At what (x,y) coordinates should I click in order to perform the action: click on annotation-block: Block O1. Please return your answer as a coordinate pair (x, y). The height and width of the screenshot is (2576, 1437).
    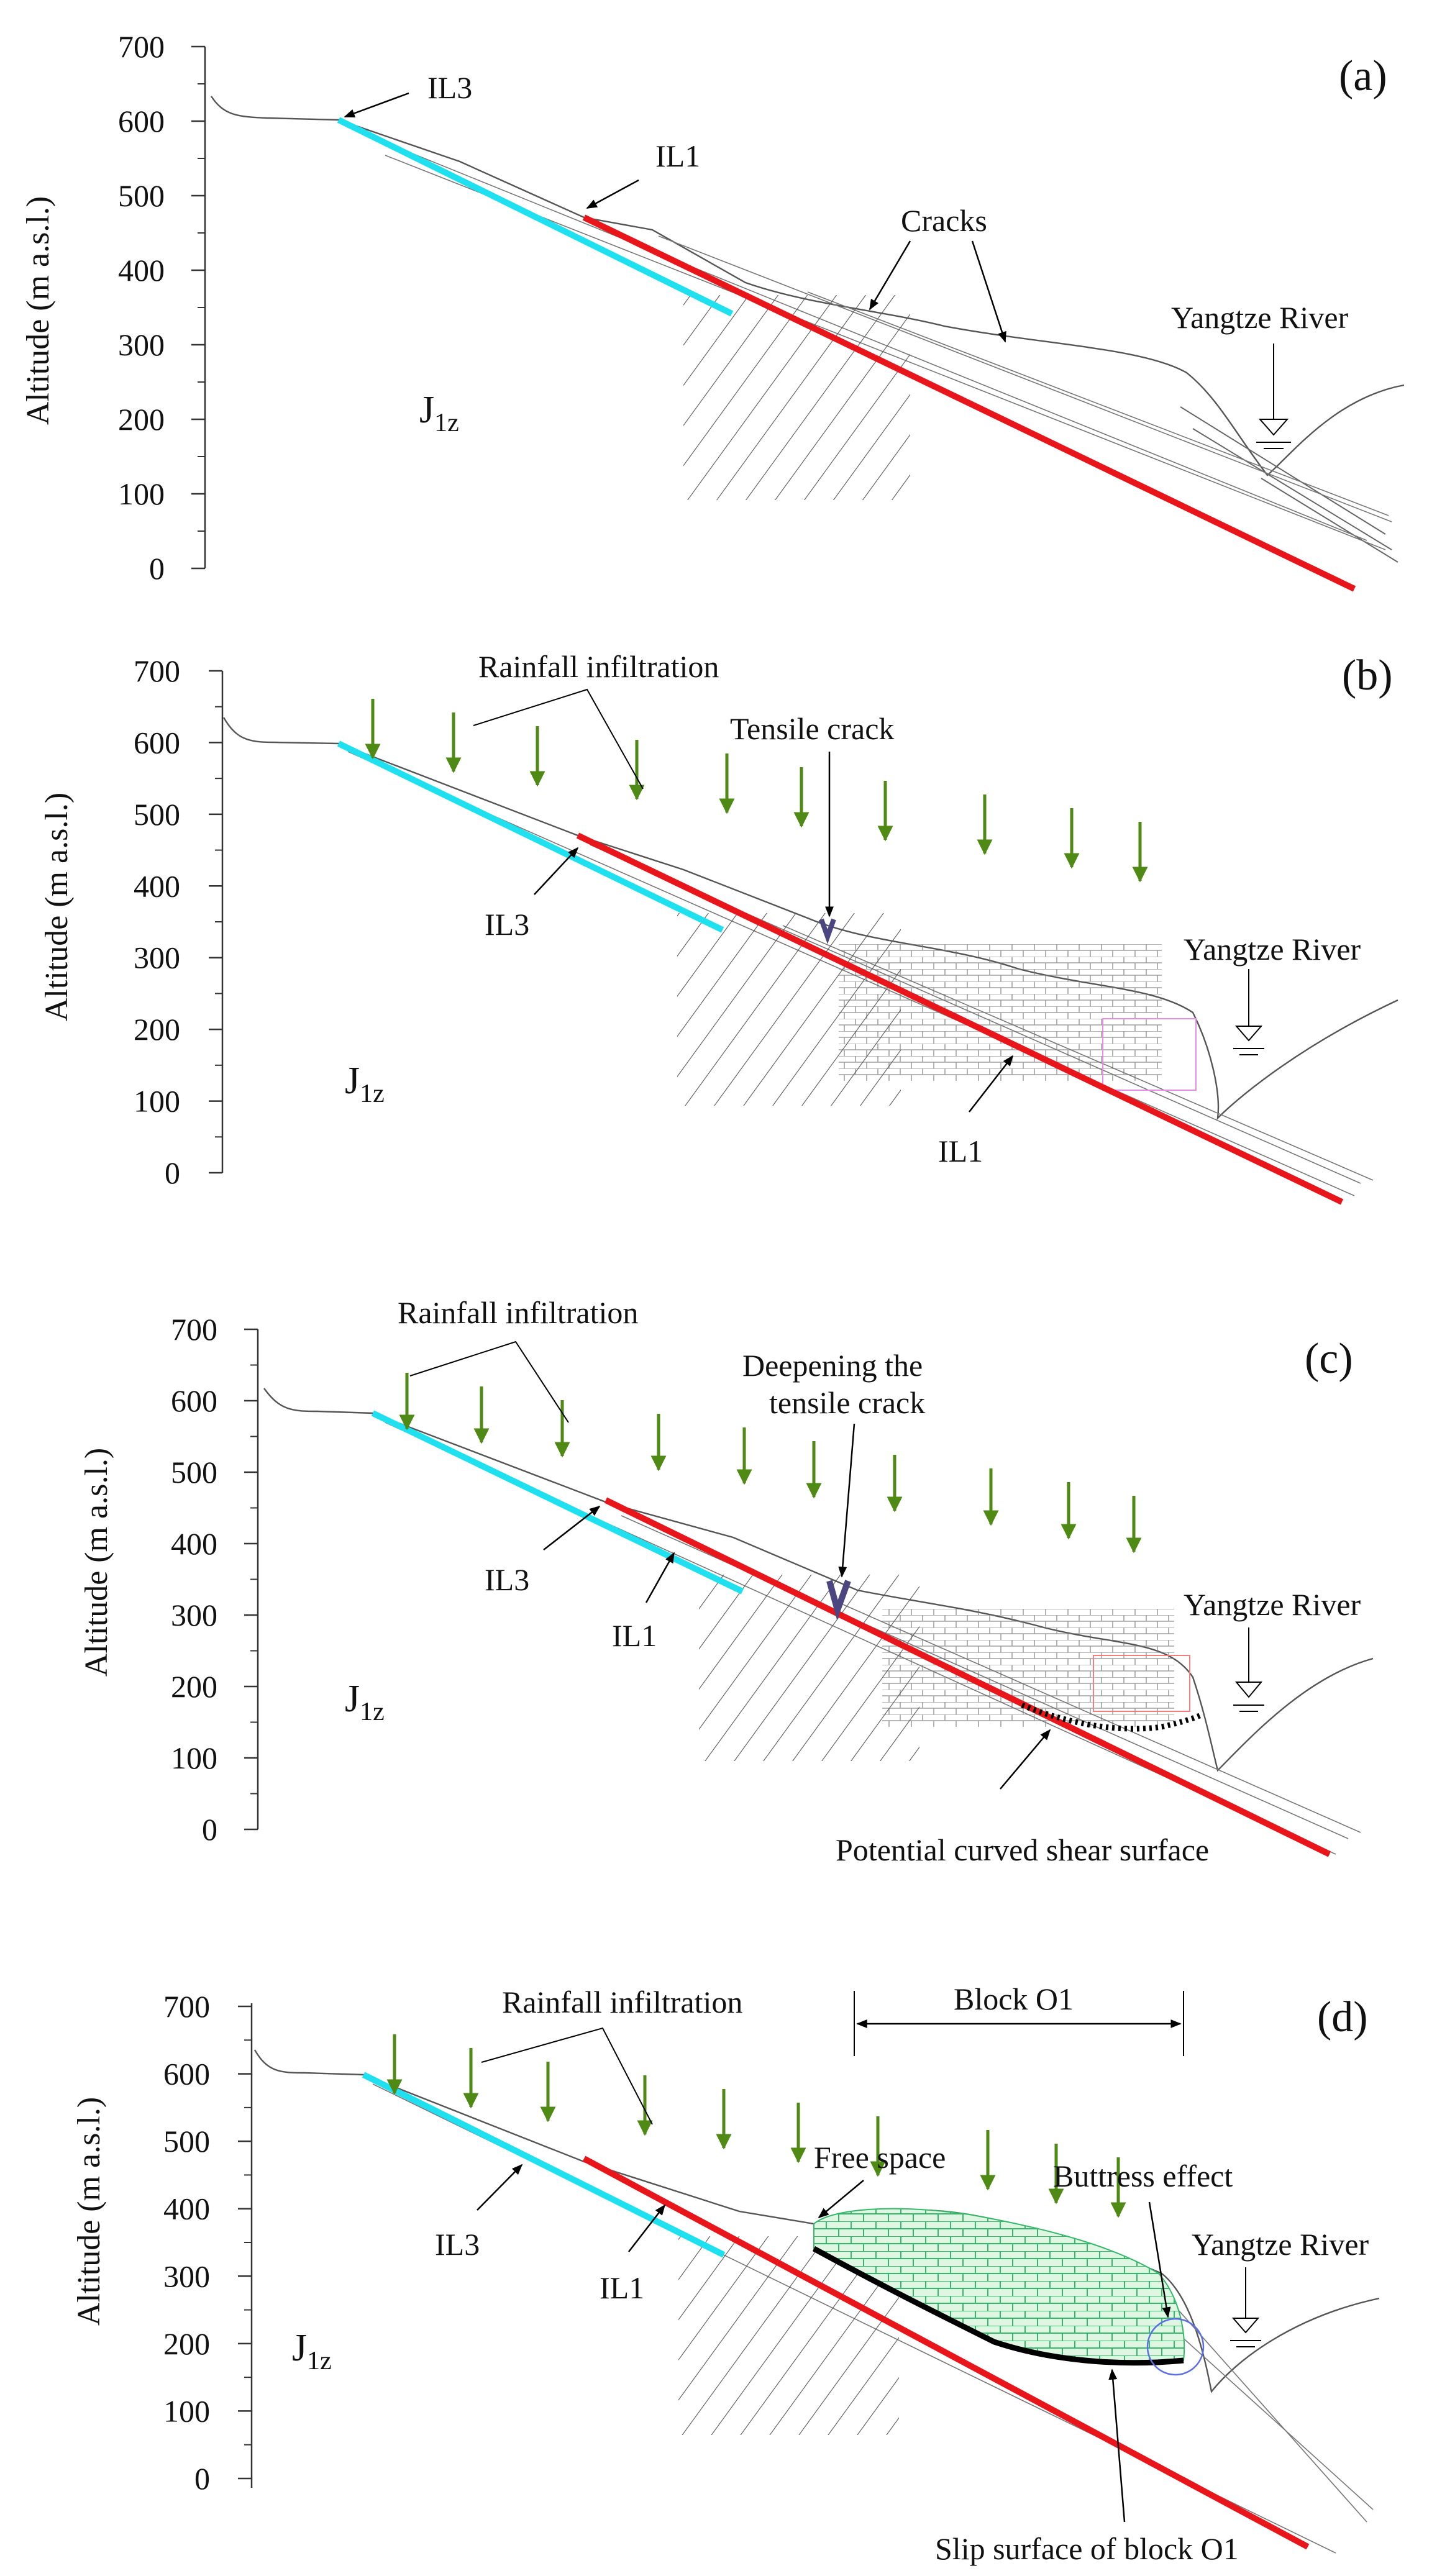
    Looking at the image, I should click on (1019, 2019).